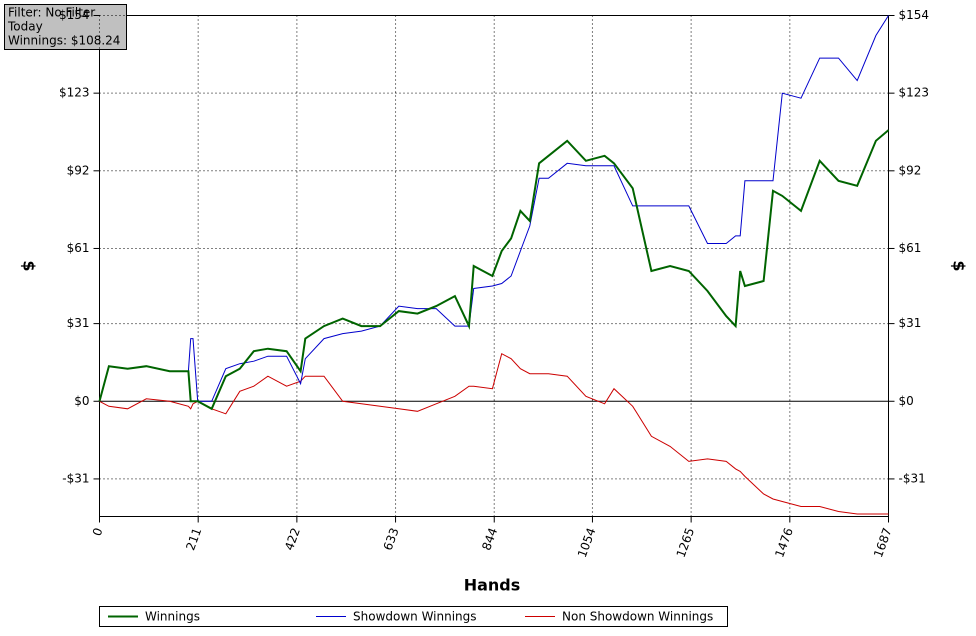 The height and width of the screenshot is (636, 976). What do you see at coordinates (65, 27) in the screenshot?
I see `info-box` at bounding box center [65, 27].